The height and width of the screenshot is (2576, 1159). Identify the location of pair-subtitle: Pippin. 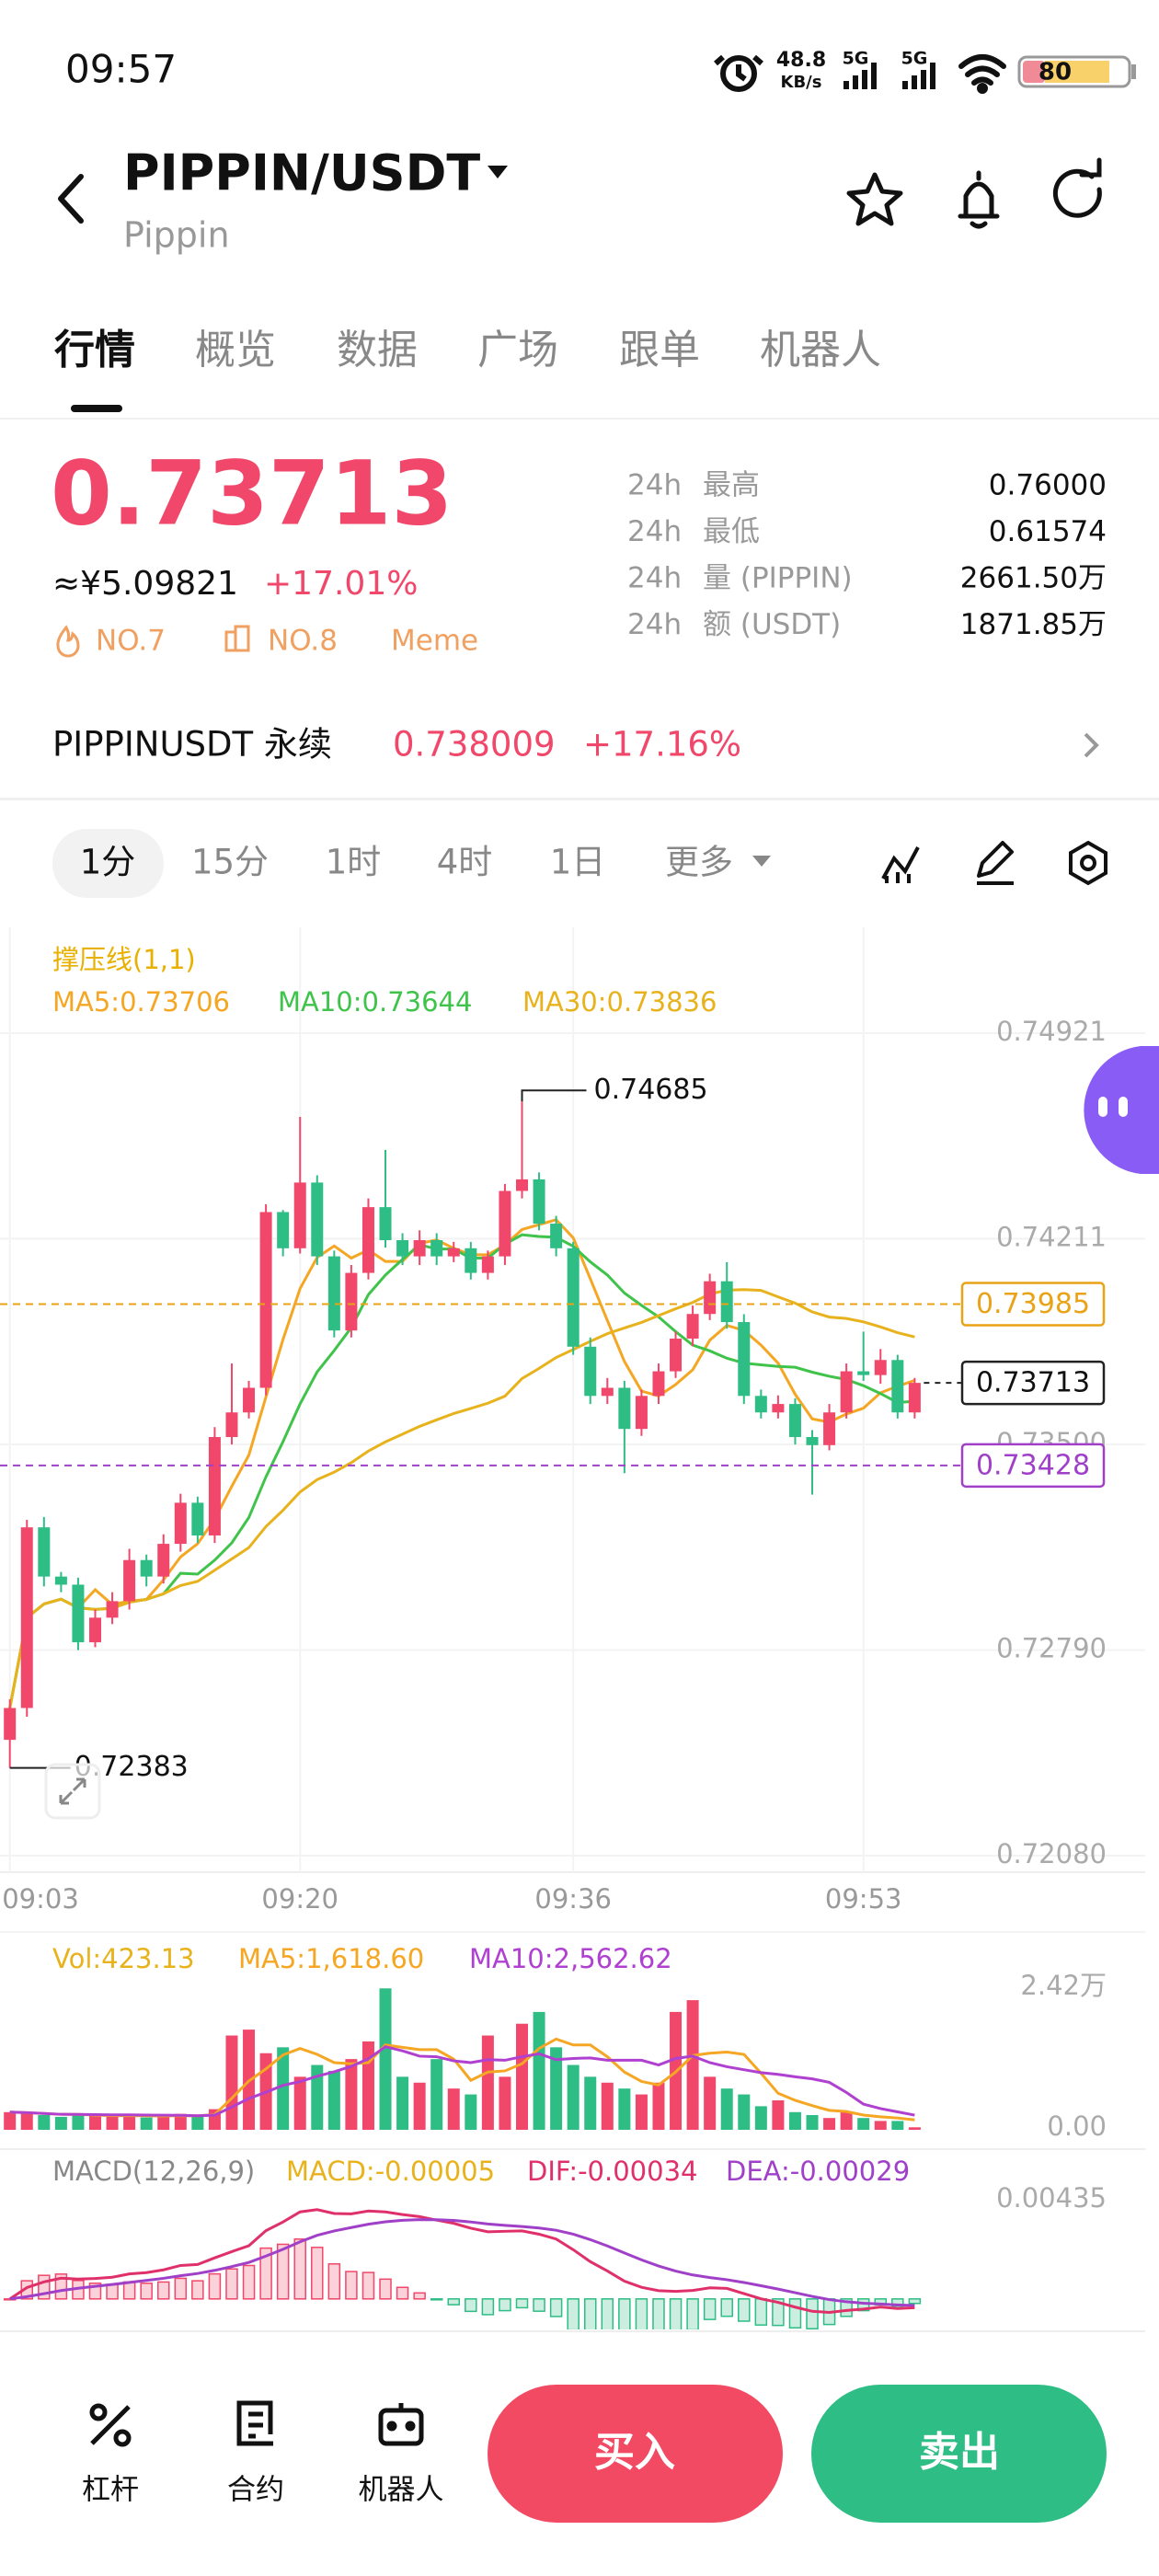
(176, 235).